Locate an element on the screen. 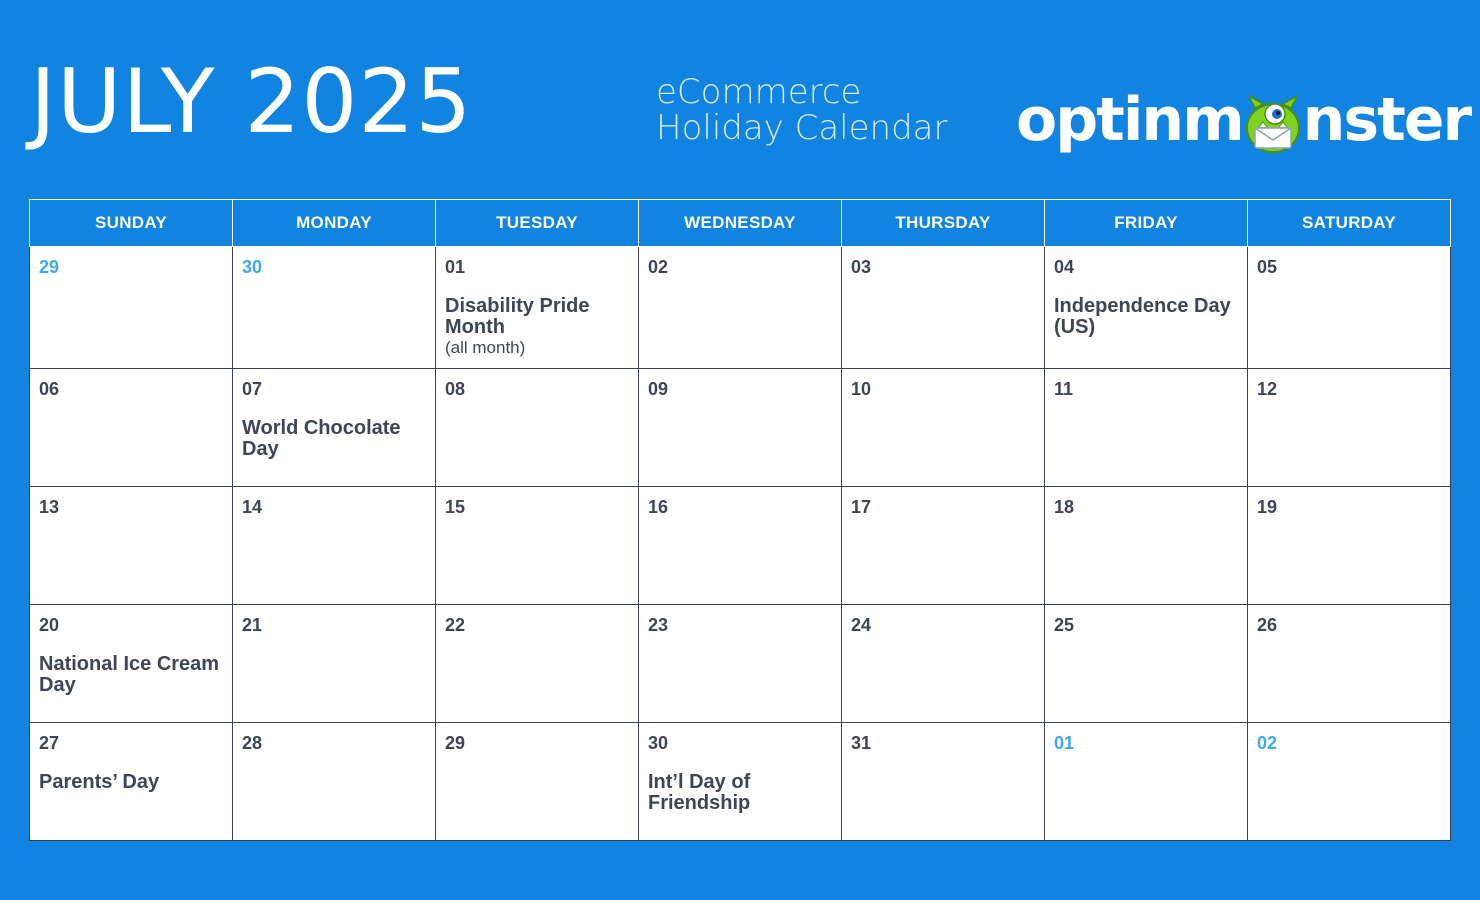 The image size is (1480, 900). calendar-day-cell: 23 is located at coordinates (740, 663).